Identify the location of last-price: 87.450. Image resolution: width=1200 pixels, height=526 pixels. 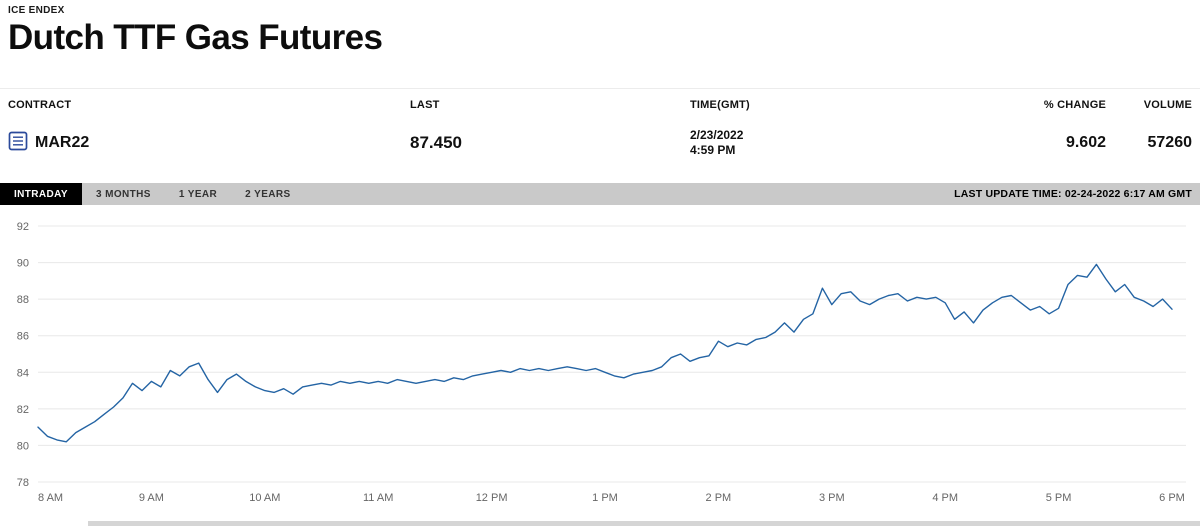
(436, 142).